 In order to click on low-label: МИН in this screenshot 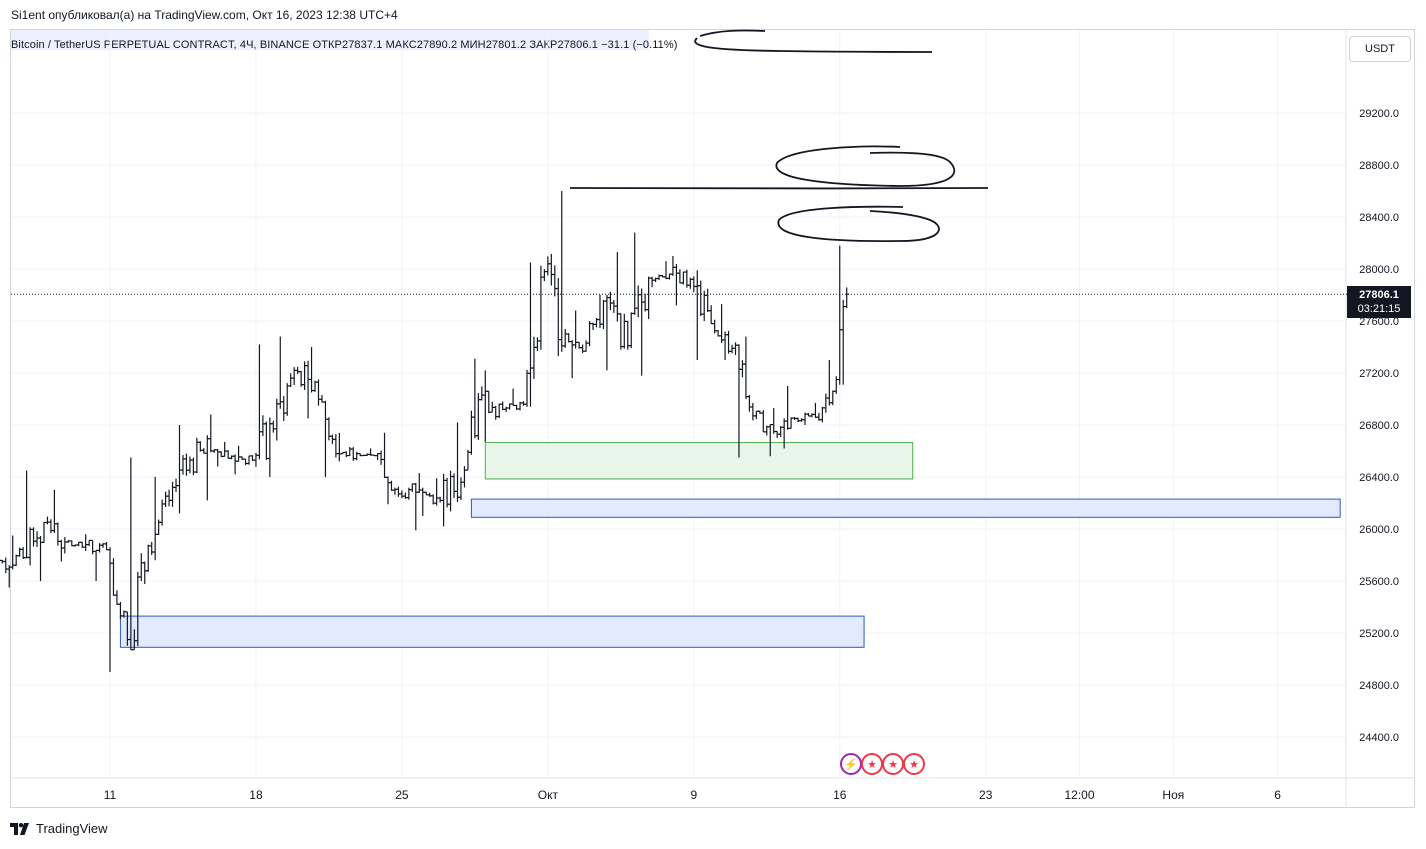, I will do `click(473, 45)`.